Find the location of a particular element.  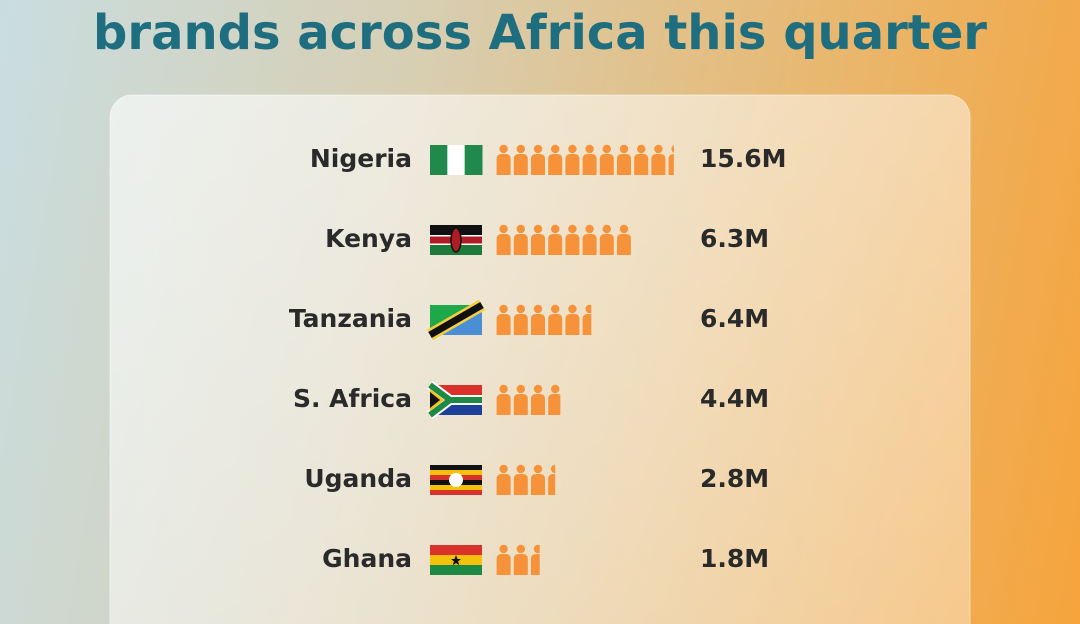

country-label: Ghana is located at coordinates (367, 558).